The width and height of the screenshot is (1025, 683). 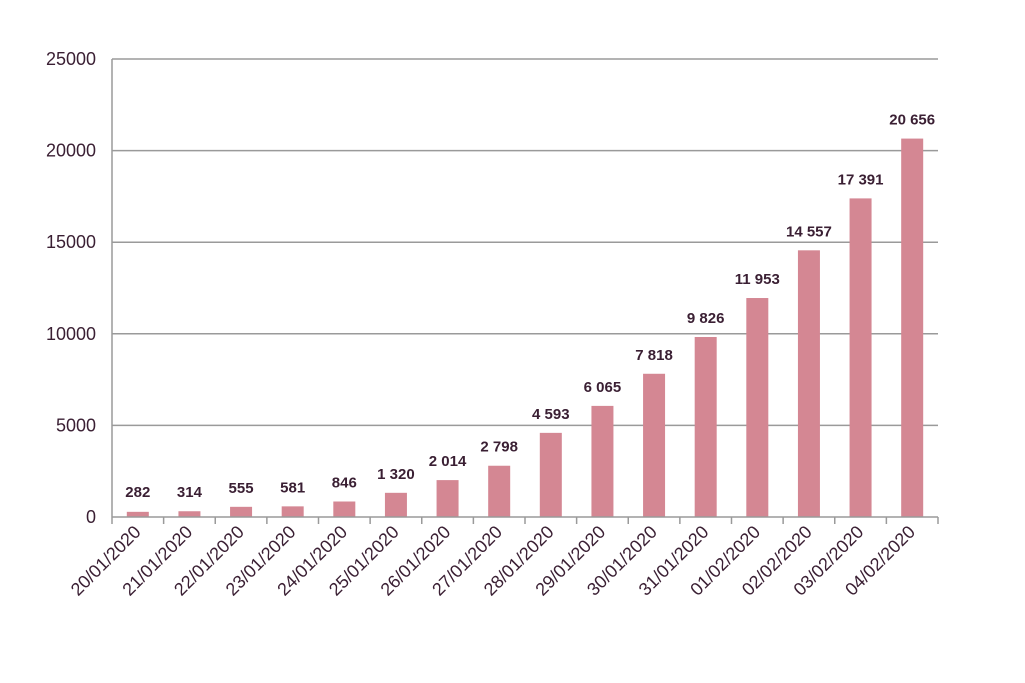 What do you see at coordinates (603, 387) in the screenshot?
I see `data-label: 6 065` at bounding box center [603, 387].